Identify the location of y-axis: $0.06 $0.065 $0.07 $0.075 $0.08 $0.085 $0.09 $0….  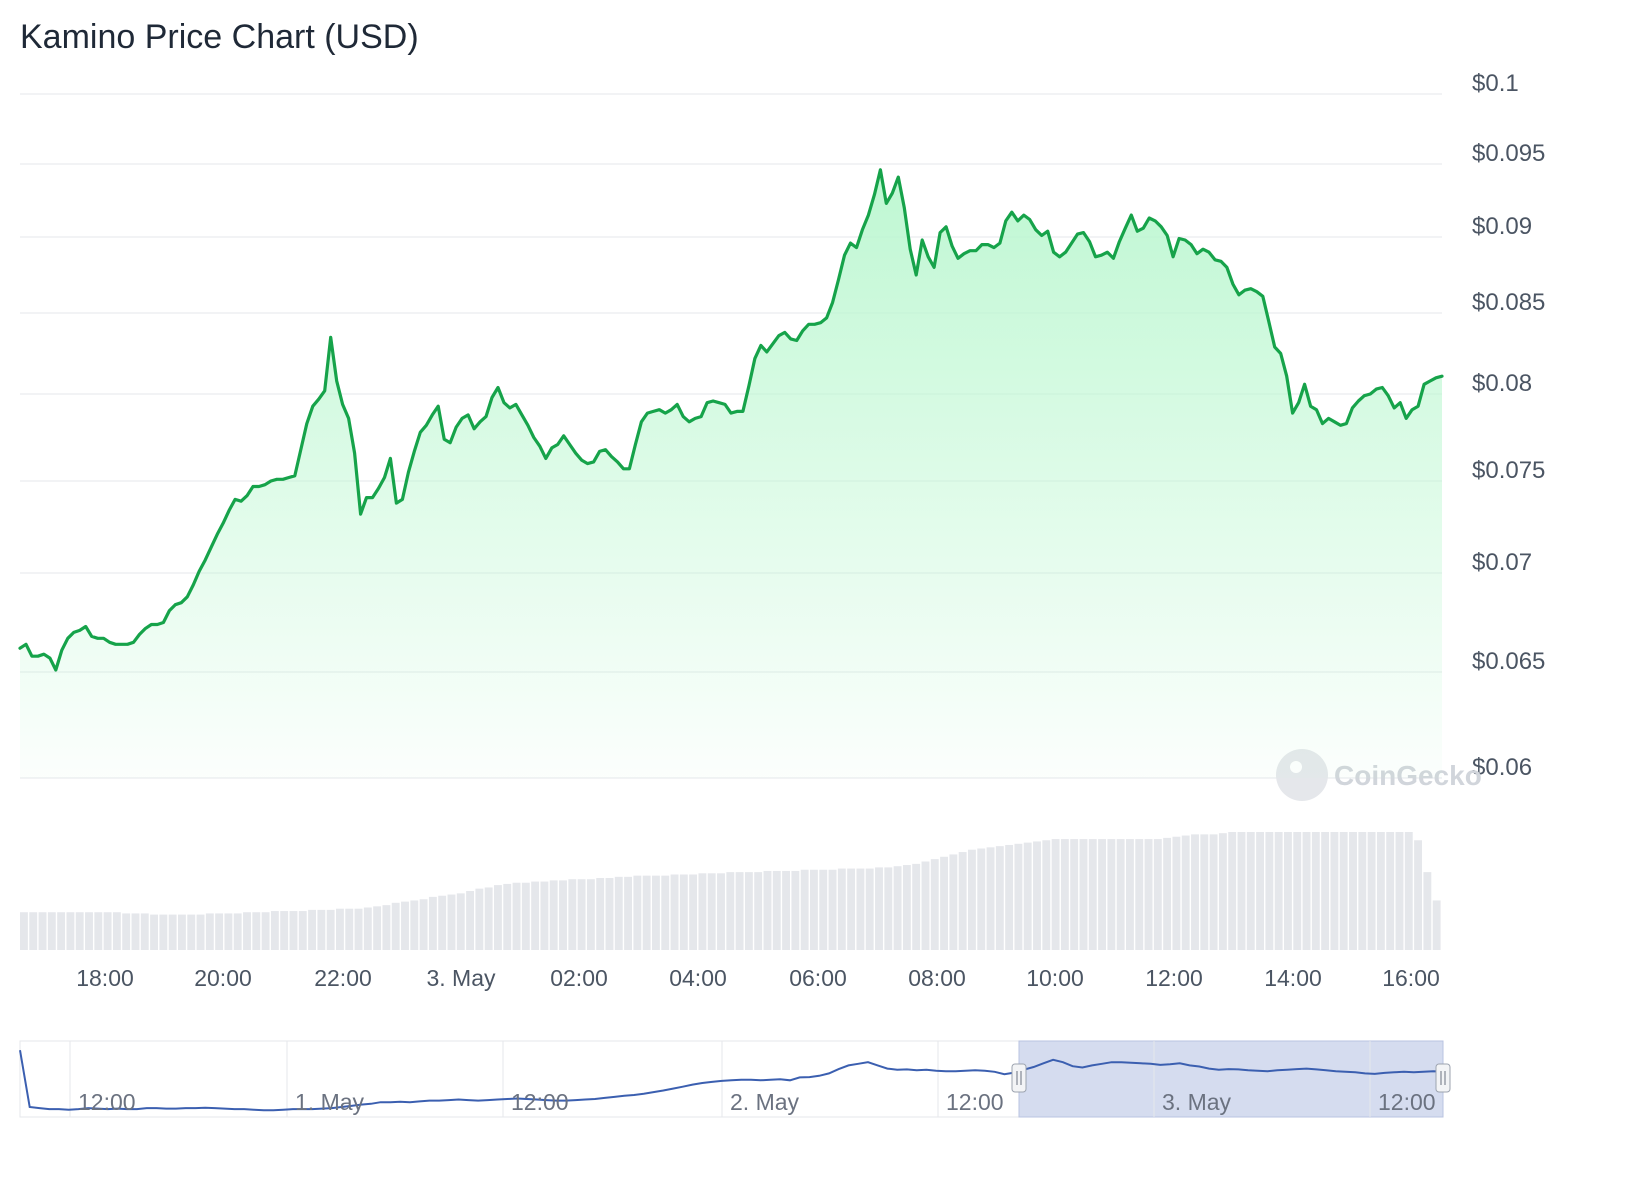
(1508, 425).